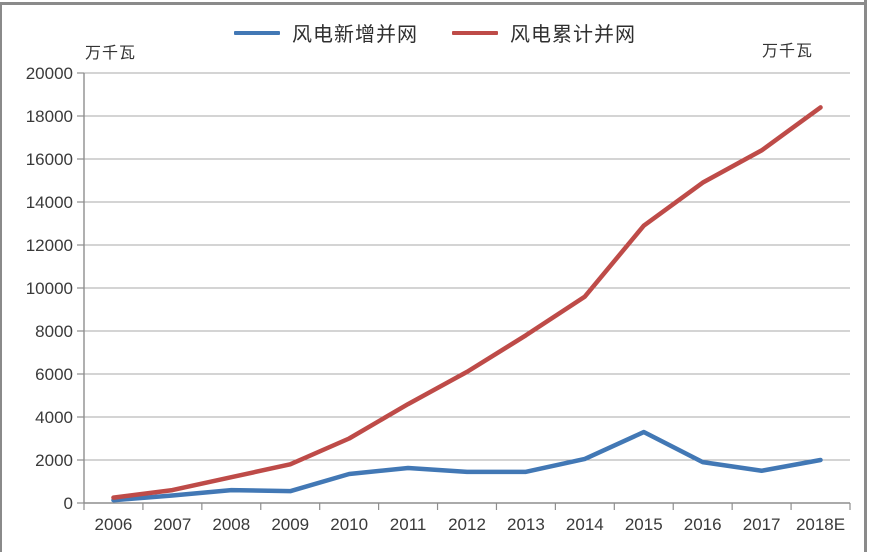  I want to click on y-tick-label: 10000, so click(49, 288).